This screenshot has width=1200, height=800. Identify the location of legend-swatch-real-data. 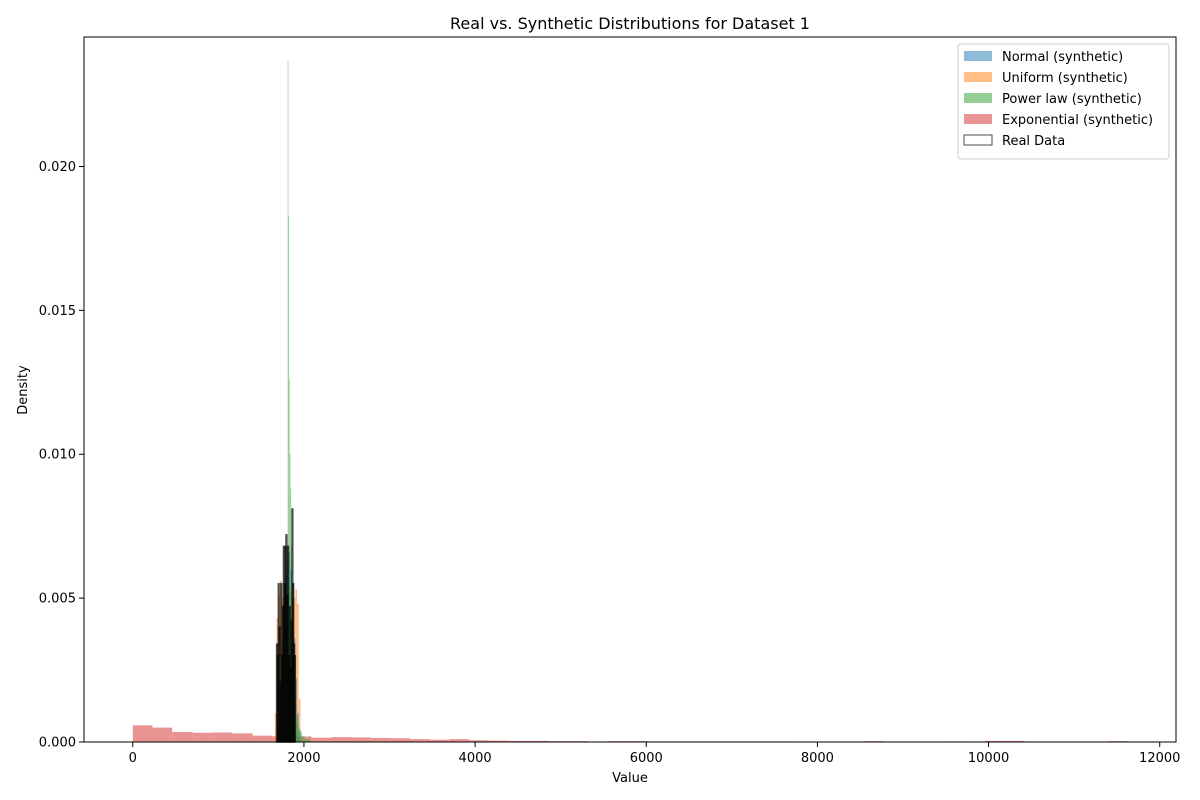
(978, 140).